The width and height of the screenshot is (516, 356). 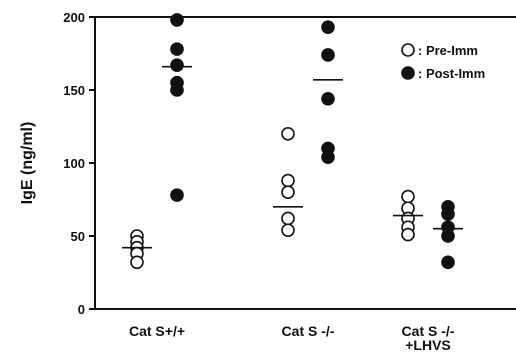 What do you see at coordinates (74, 163) in the screenshot?
I see `y-tick-label: 100` at bounding box center [74, 163].